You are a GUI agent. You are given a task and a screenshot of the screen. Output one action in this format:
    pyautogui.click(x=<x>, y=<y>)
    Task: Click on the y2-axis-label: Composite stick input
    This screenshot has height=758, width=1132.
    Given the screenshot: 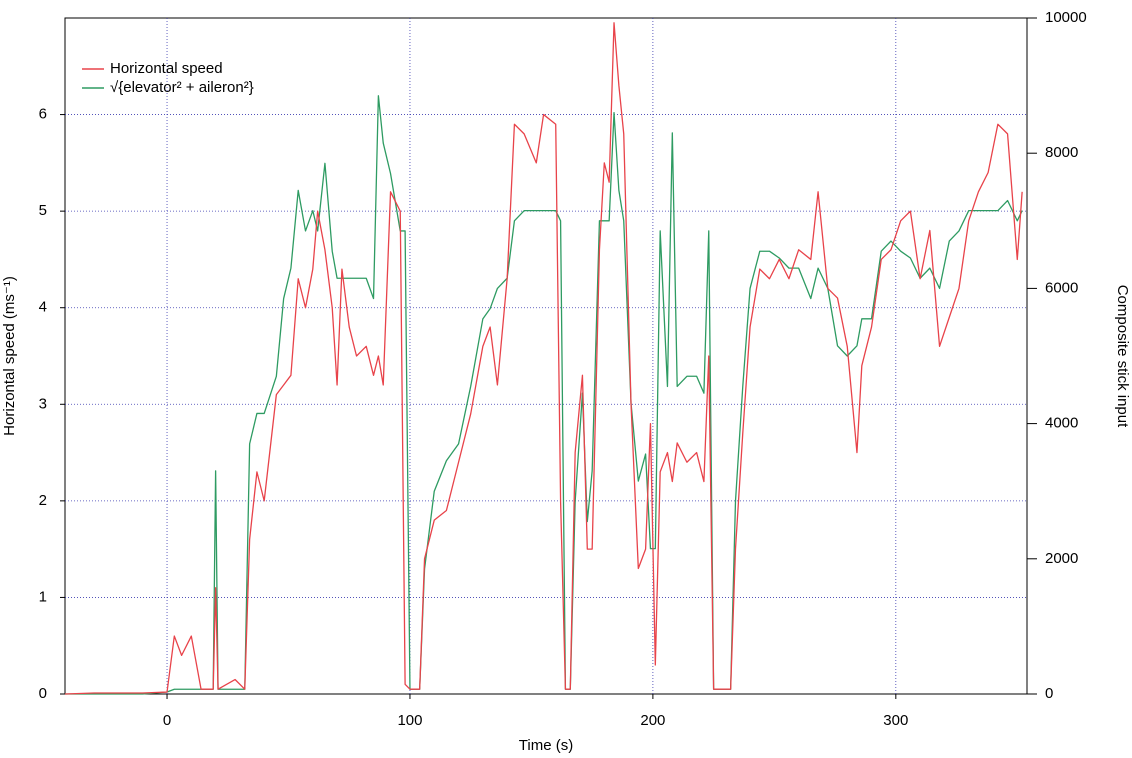 What is the action you would take?
    pyautogui.click(x=1122, y=356)
    